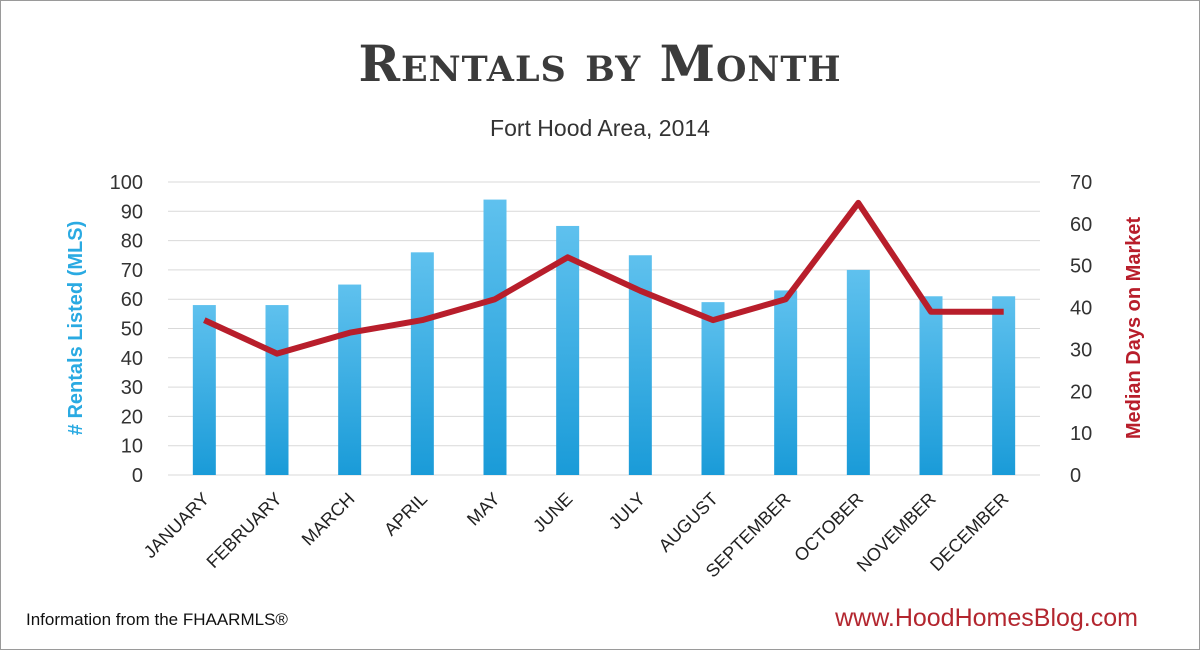 Image resolution: width=1200 pixels, height=650 pixels. Describe the element at coordinates (204, 390) in the screenshot. I see `bar-january` at that location.